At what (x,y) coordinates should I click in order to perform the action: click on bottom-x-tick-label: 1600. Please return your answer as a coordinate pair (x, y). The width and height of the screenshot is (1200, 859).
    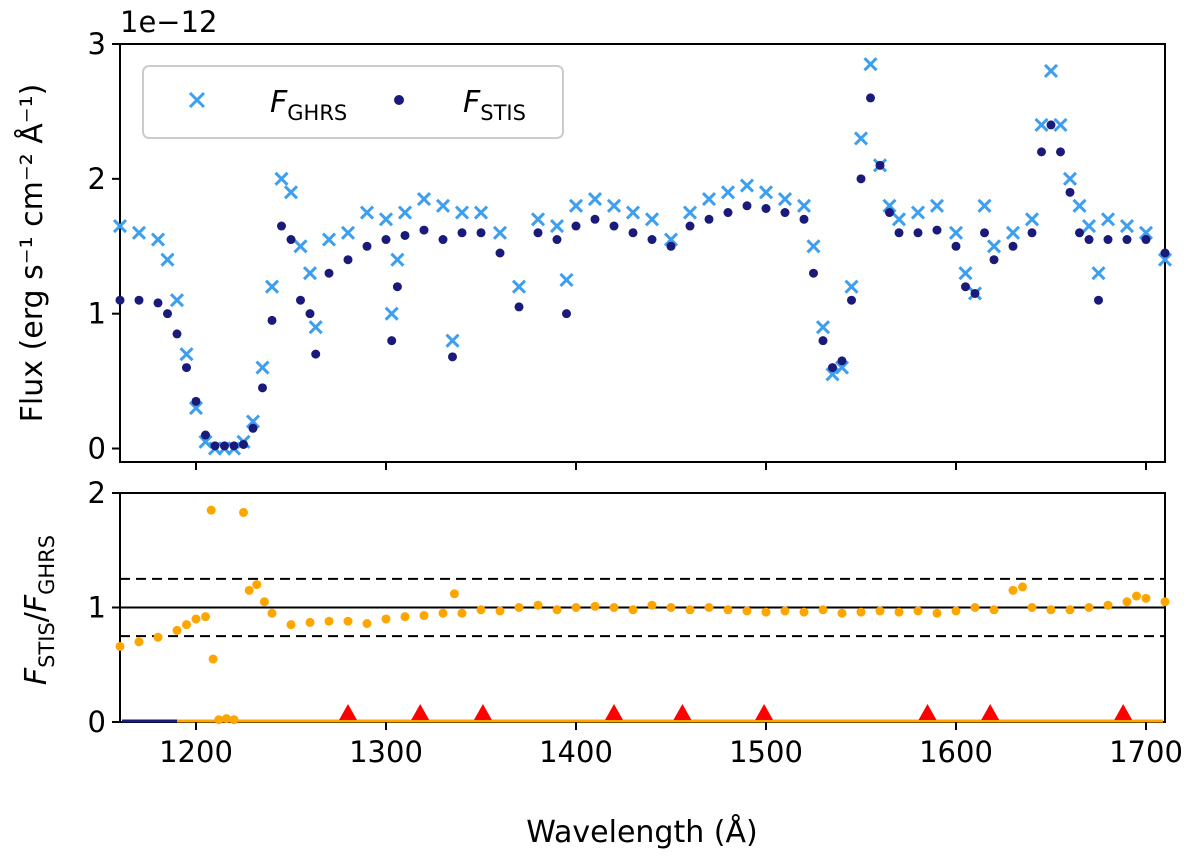
    Looking at the image, I should click on (956, 752).